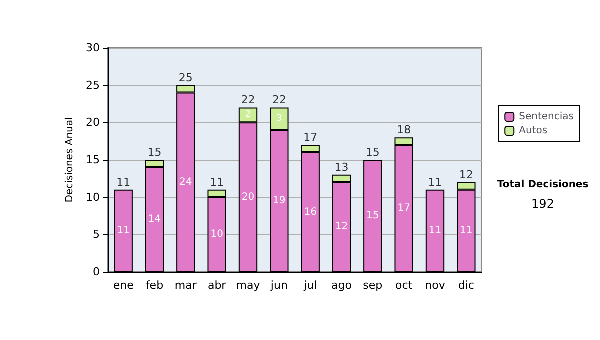 The image size is (600, 340). Describe the element at coordinates (93, 85) in the screenshot. I see `y-tick-label: 25` at that location.